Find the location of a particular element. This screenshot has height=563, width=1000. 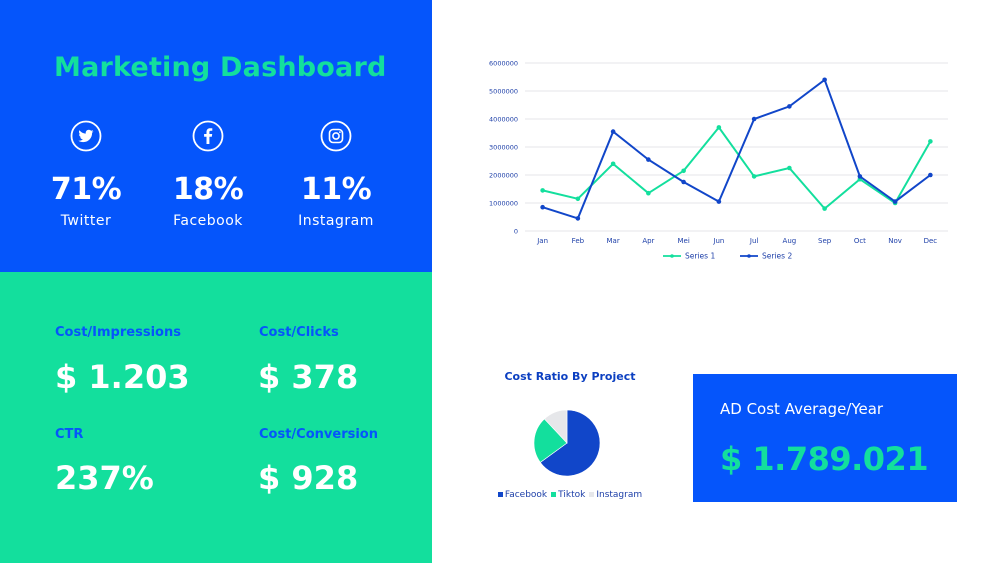

y-tick-label: 0 is located at coordinates (516, 232).